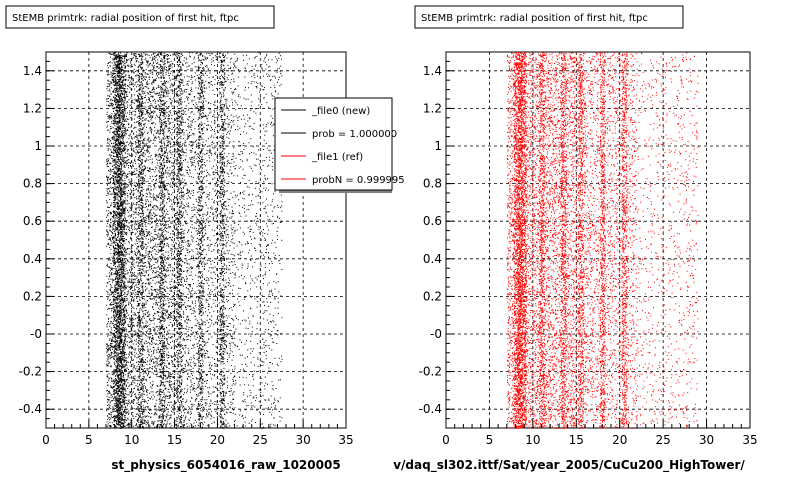  What do you see at coordinates (340, 111) in the screenshot?
I see `legend-entry: _file0 (new)` at bounding box center [340, 111].